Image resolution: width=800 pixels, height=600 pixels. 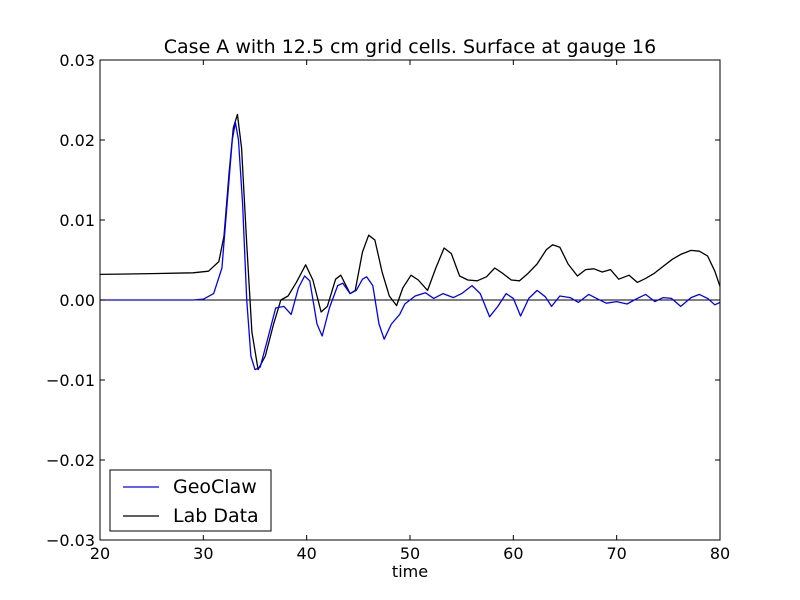 What do you see at coordinates (77, 60) in the screenshot?
I see `y-tick-label: 0.03` at bounding box center [77, 60].